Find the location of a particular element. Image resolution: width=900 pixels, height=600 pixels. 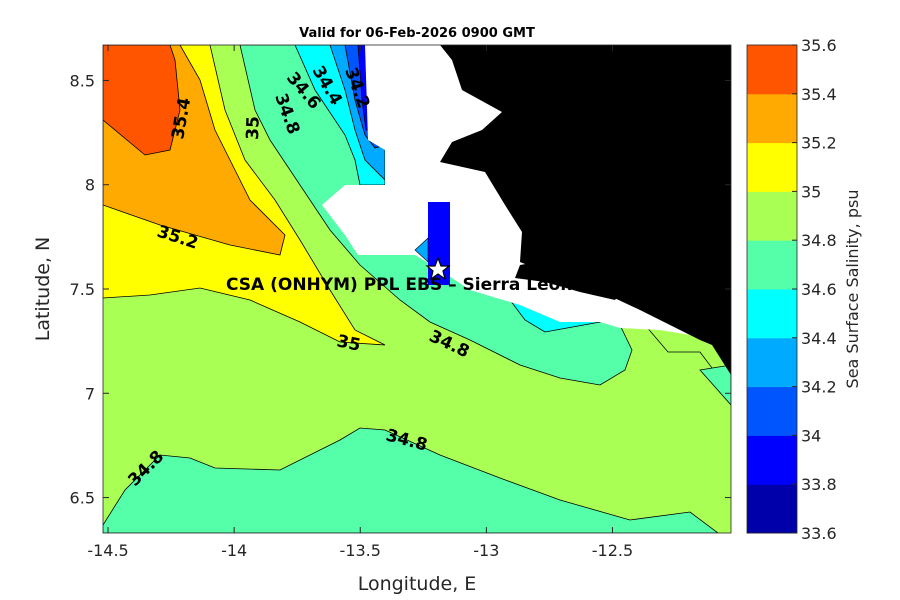

colorbar-label: Sea Surface Salinity, psu is located at coordinates (852, 289).